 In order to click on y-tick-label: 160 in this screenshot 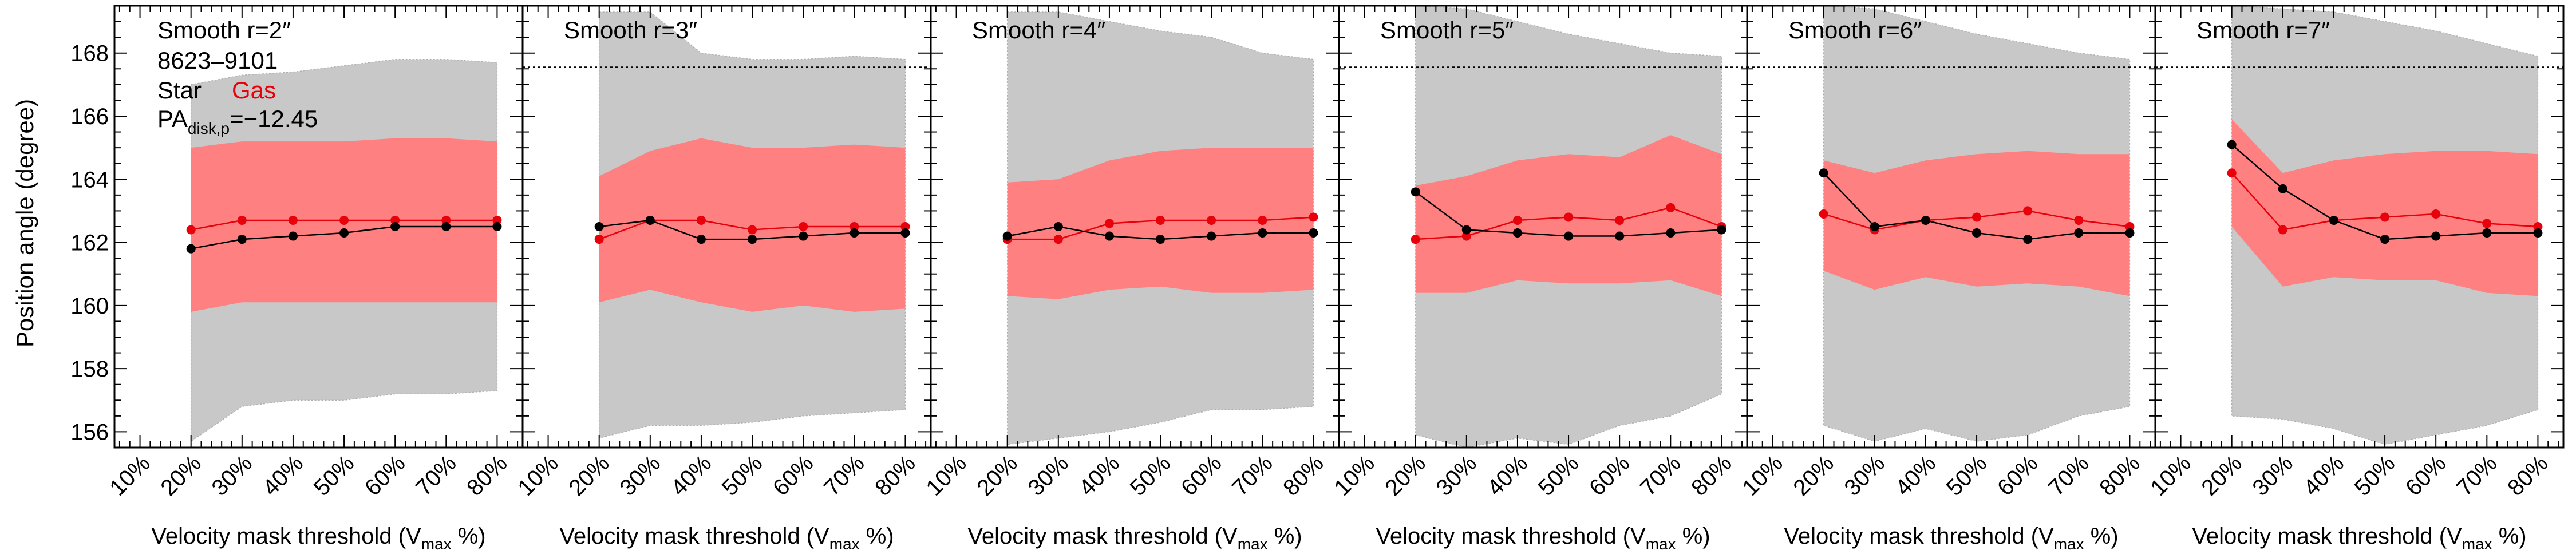, I will do `click(89, 306)`.